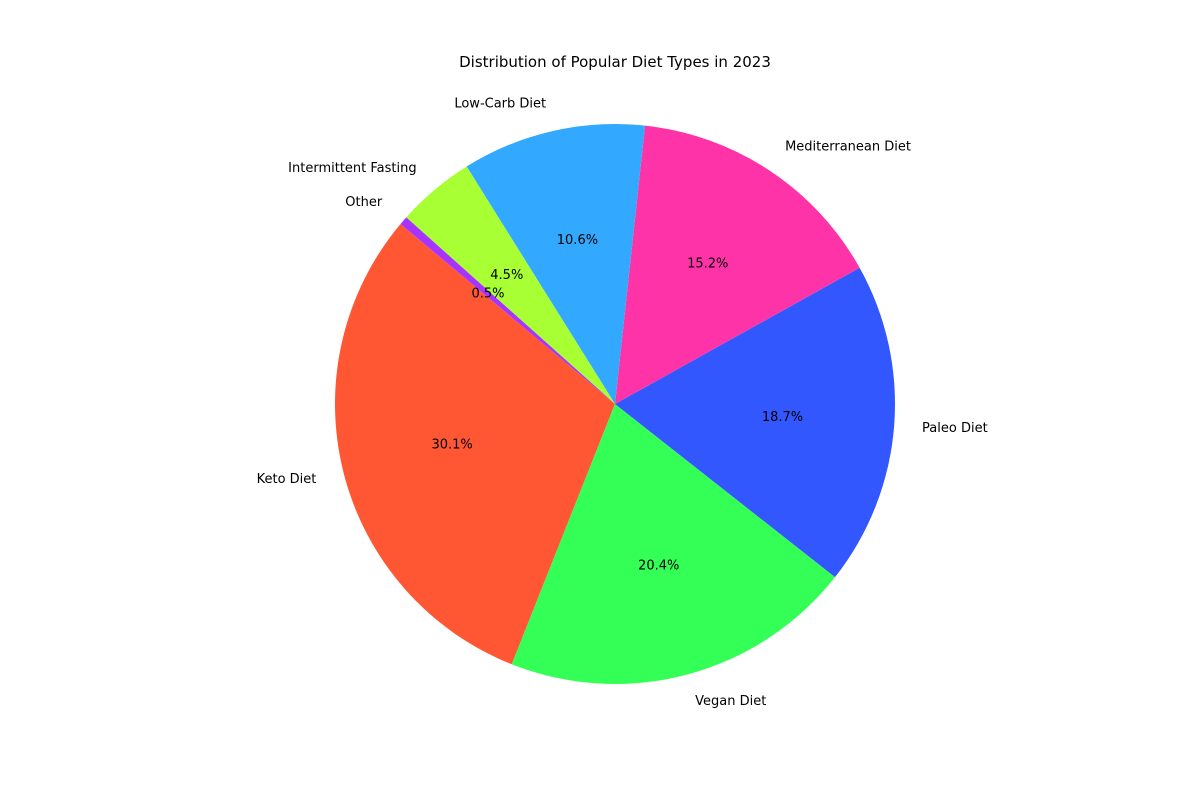 The width and height of the screenshot is (1200, 800). What do you see at coordinates (506, 275) in the screenshot?
I see `pie-pct-label-intermittent-fasting: 4.5%` at bounding box center [506, 275].